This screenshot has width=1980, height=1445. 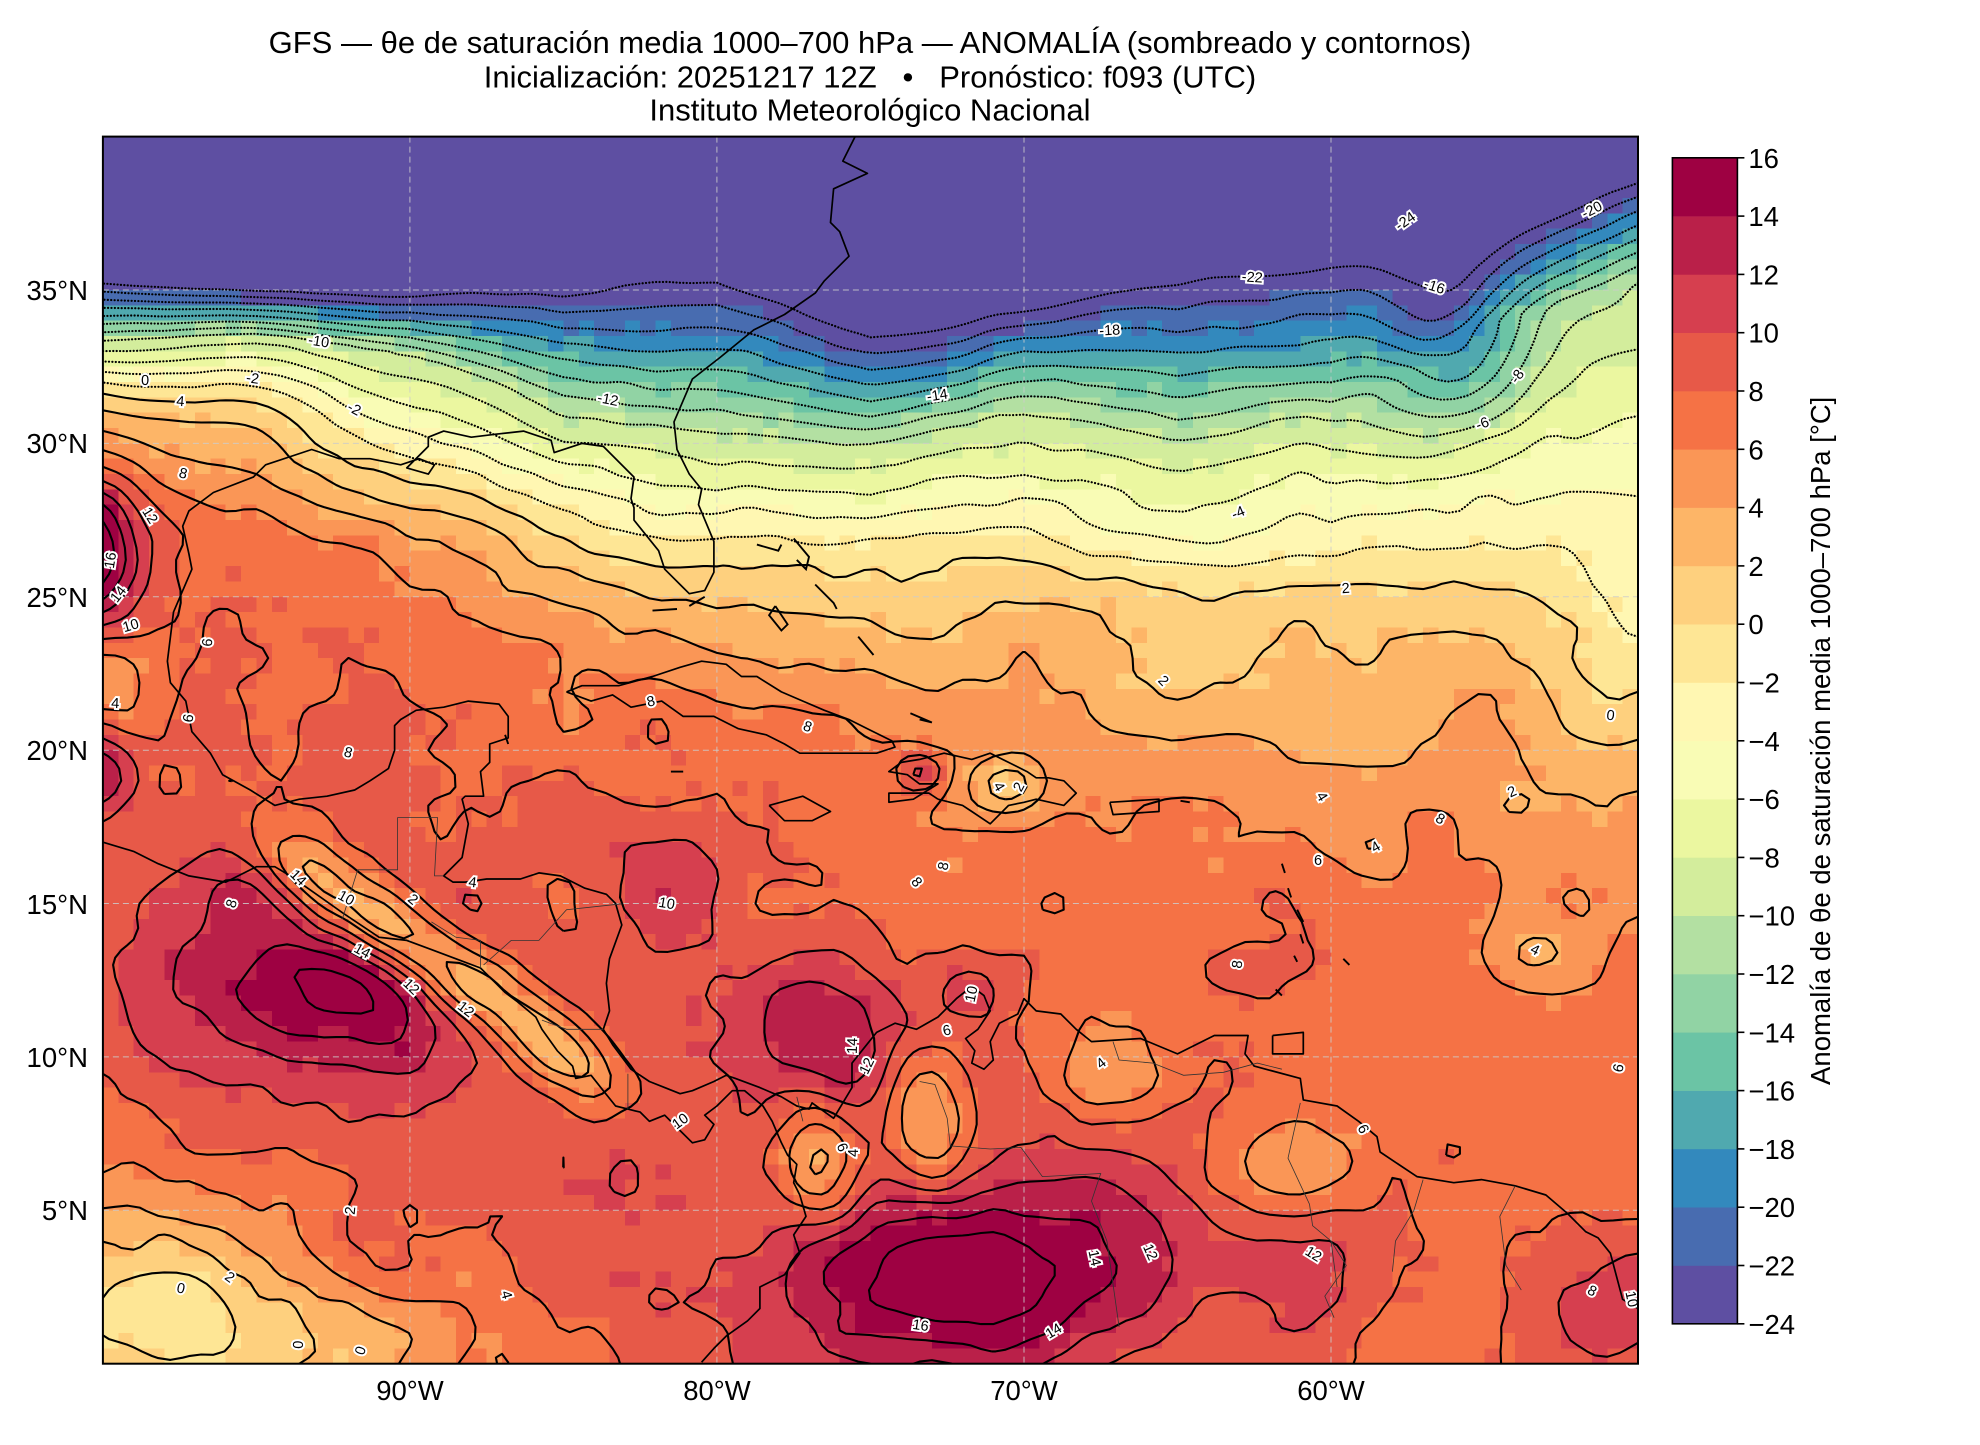 What do you see at coordinates (65, 1210) in the screenshot?
I see `svg-text: 5°N` at bounding box center [65, 1210].